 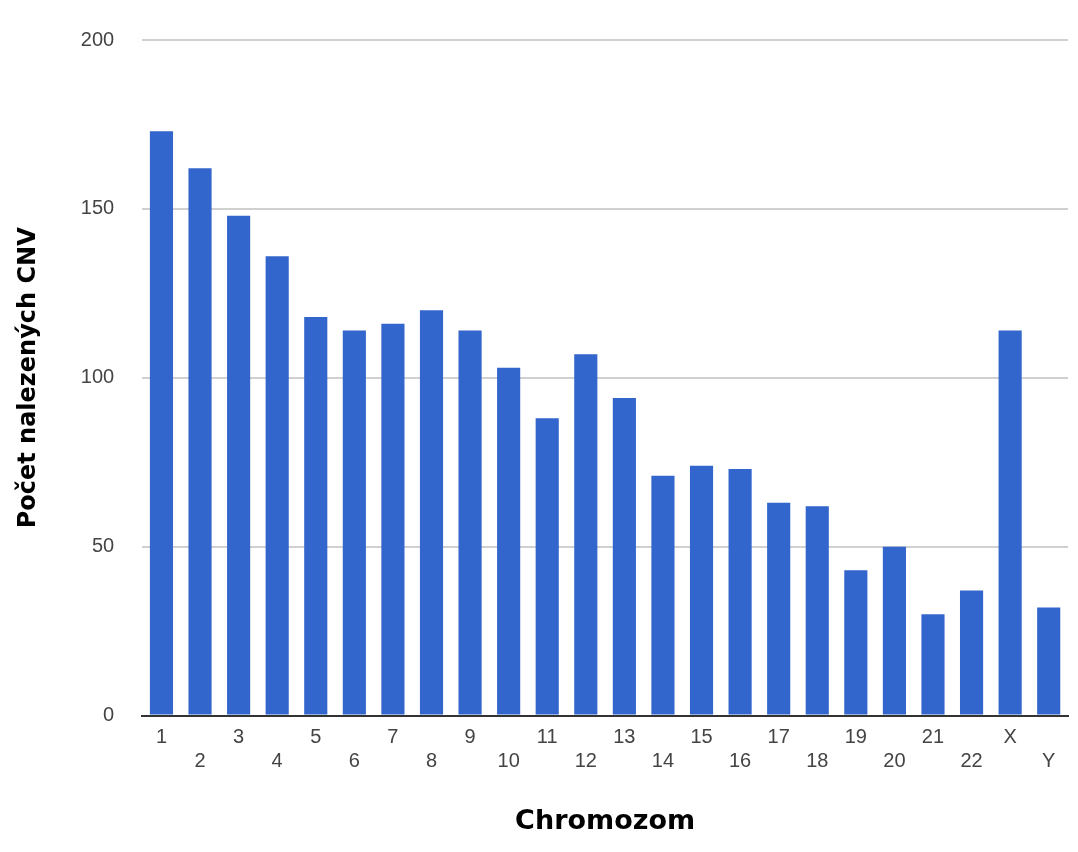 I want to click on x-tick-label: 11, so click(x=547, y=736).